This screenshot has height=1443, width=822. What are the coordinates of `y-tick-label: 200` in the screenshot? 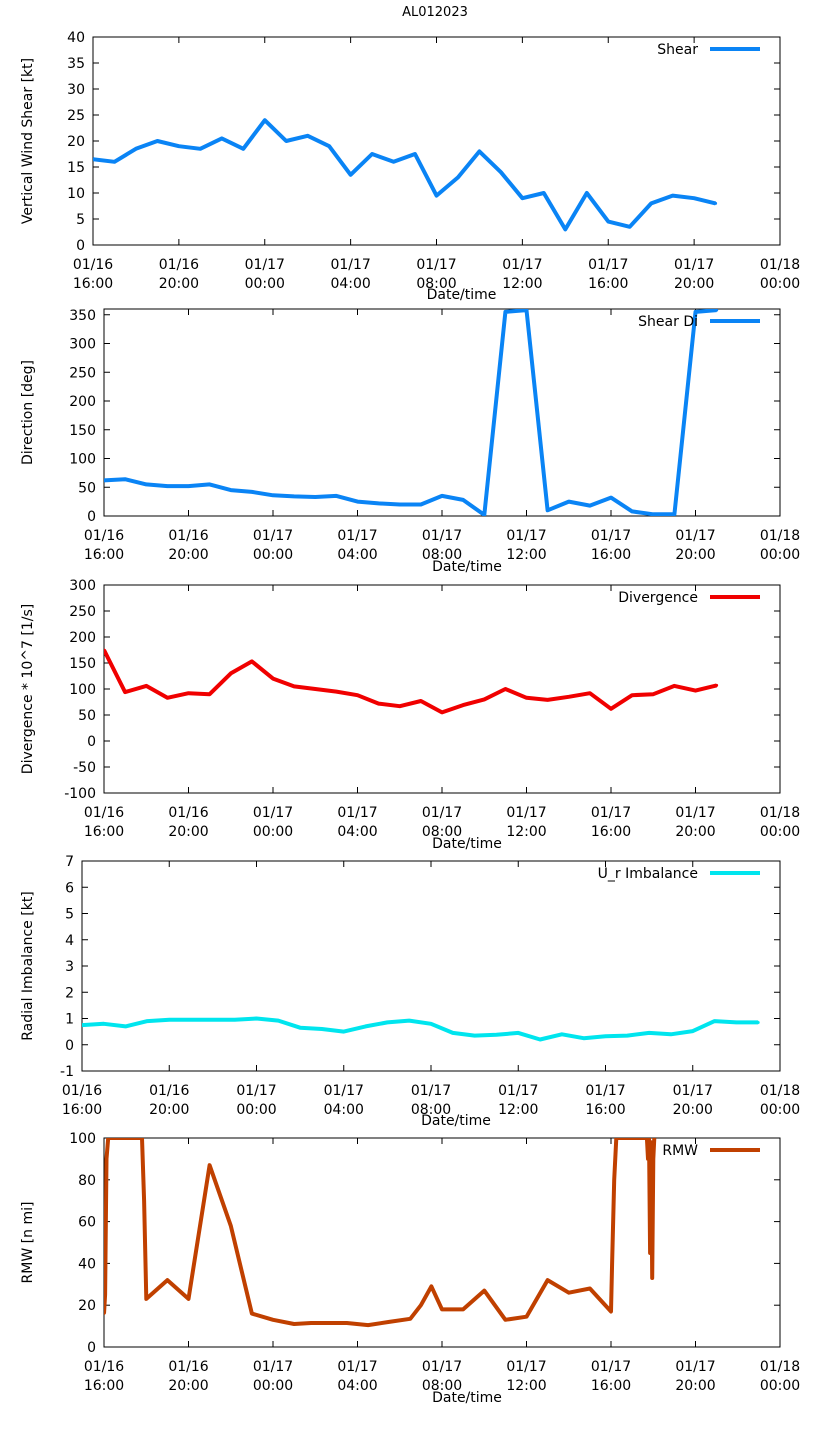 It's located at (82, 638).